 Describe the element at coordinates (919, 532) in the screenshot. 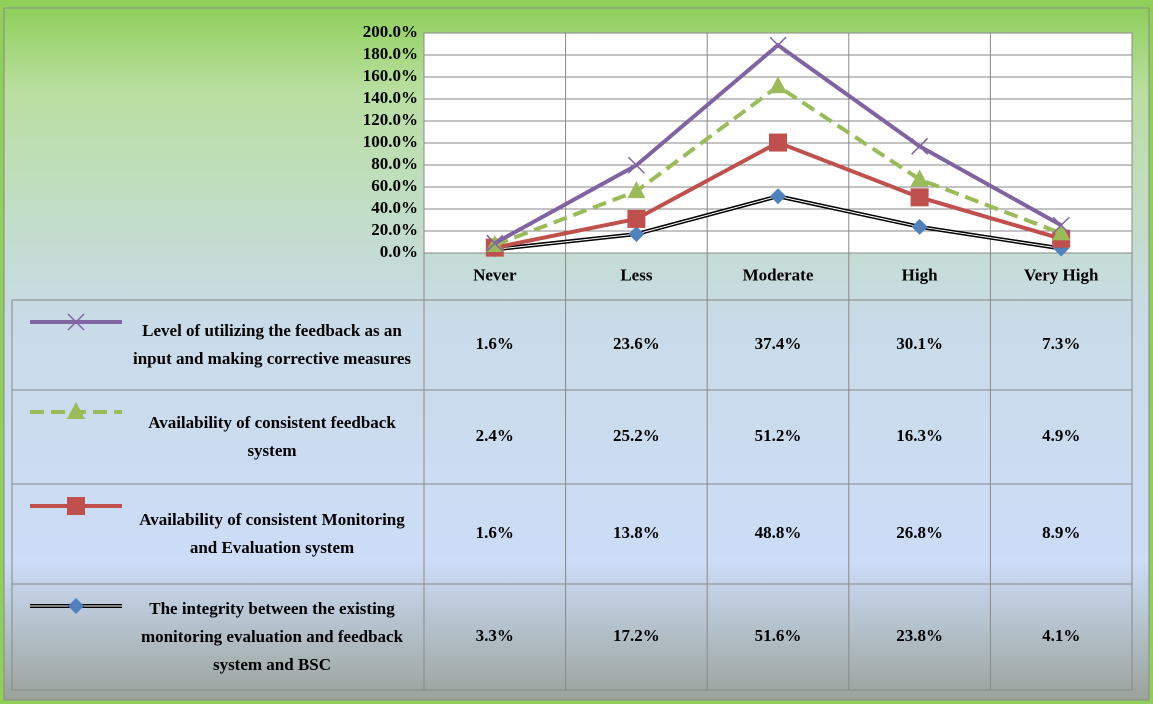

I see `data-label: 26.8%` at that location.